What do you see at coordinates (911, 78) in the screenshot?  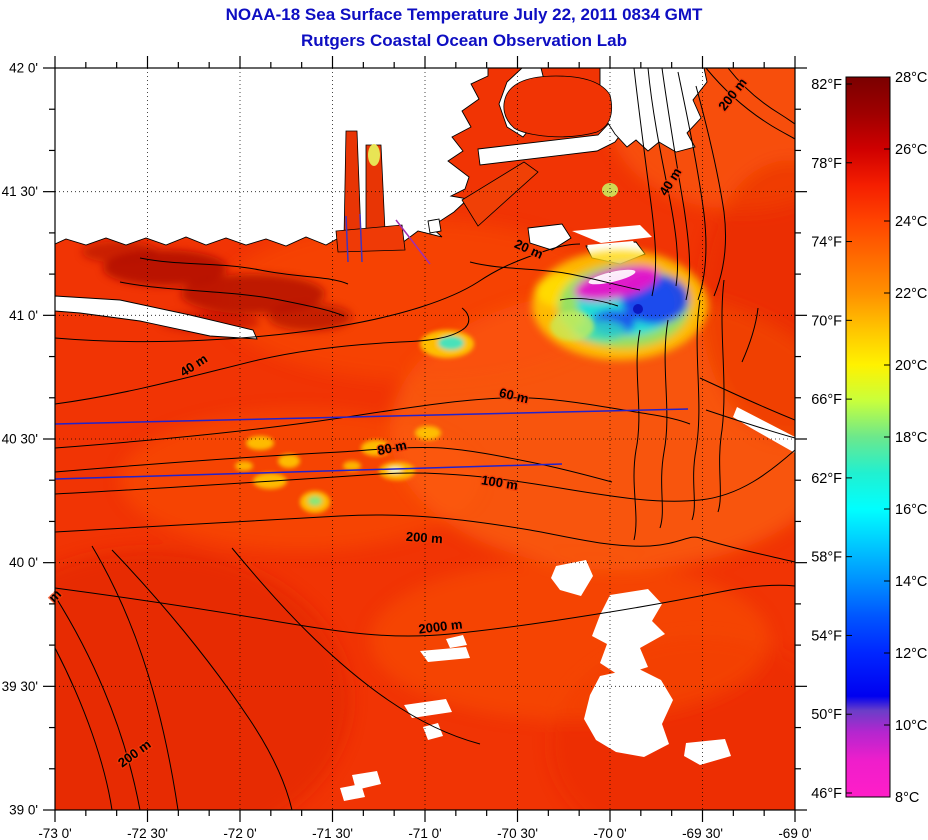 I see `colorbar-celsius-label: 28°C` at bounding box center [911, 78].